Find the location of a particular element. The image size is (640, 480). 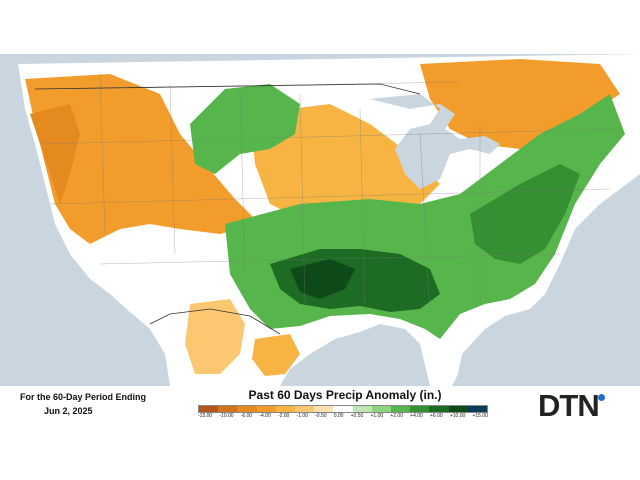

legend-tick: -4.00 is located at coordinates (265, 416).